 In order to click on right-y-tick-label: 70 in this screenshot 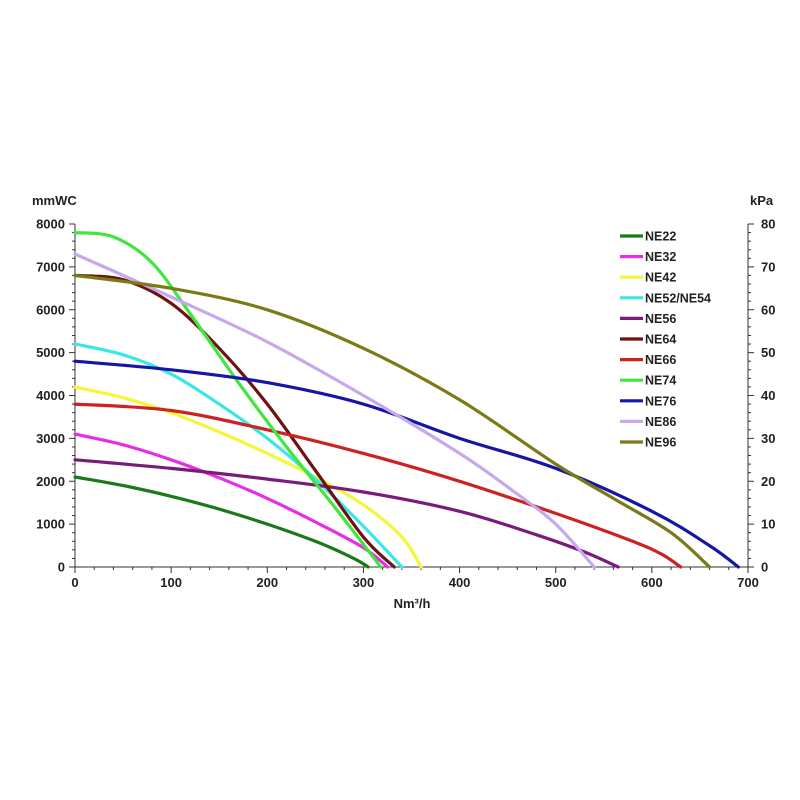, I will do `click(768, 266)`.